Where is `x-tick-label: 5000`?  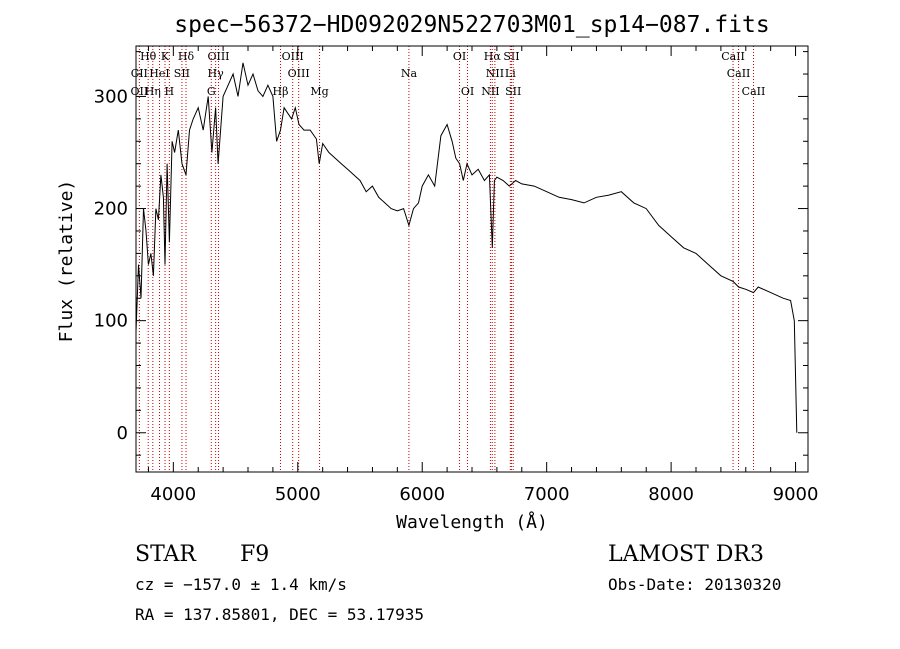 x-tick-label: 5000 is located at coordinates (298, 494).